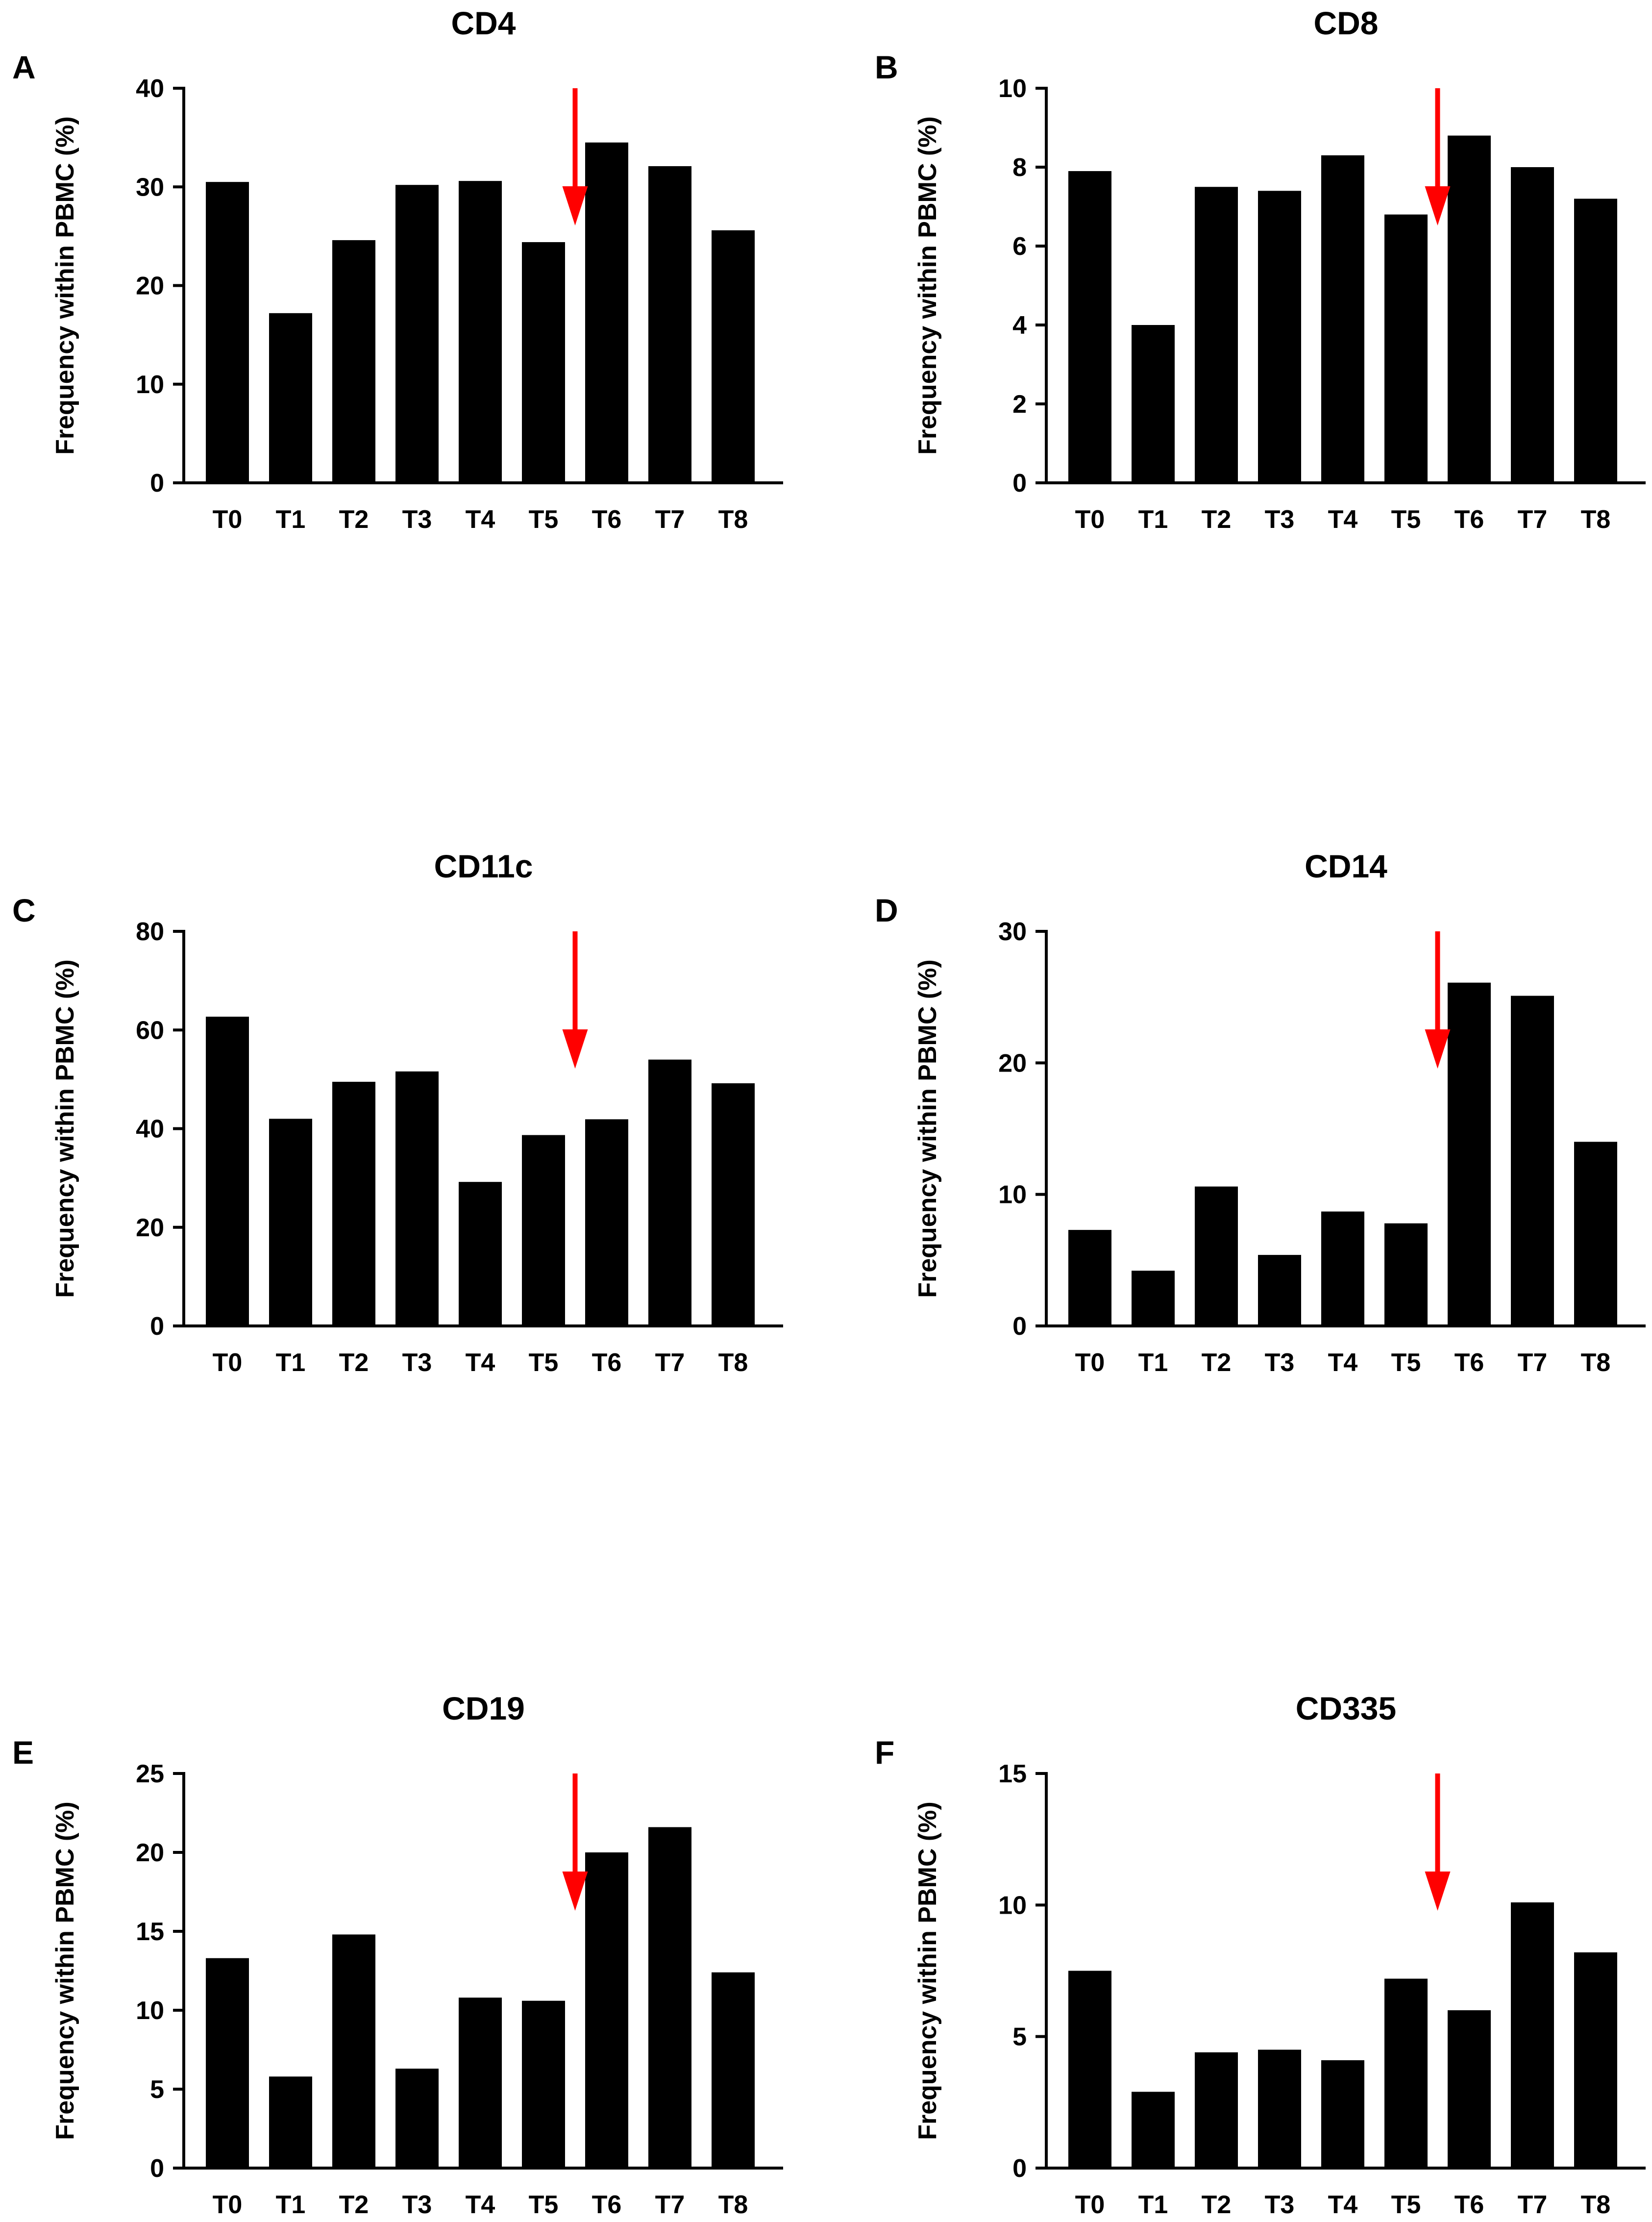  I want to click on y-tick-label: 25, so click(150, 1774).